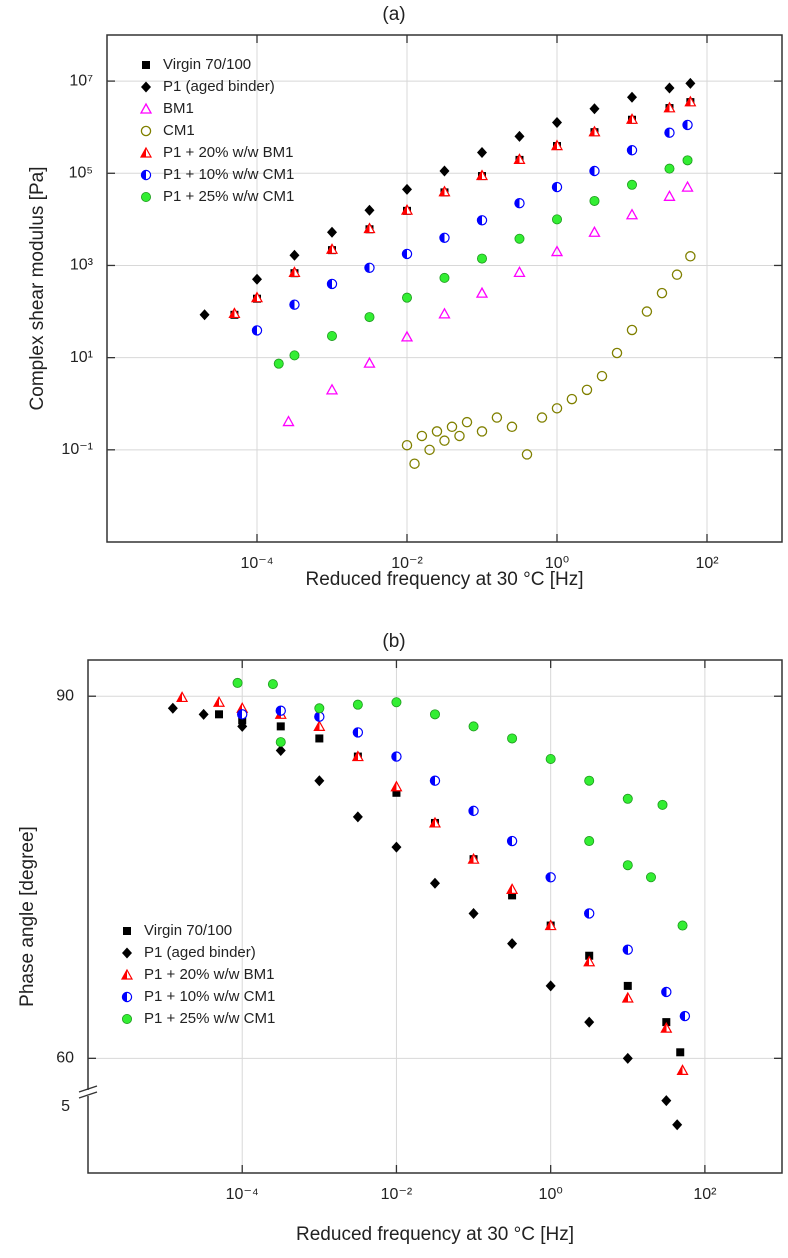  What do you see at coordinates (228, 174) in the screenshot?
I see `legend-text: P1 + 10% w/w CM1` at bounding box center [228, 174].